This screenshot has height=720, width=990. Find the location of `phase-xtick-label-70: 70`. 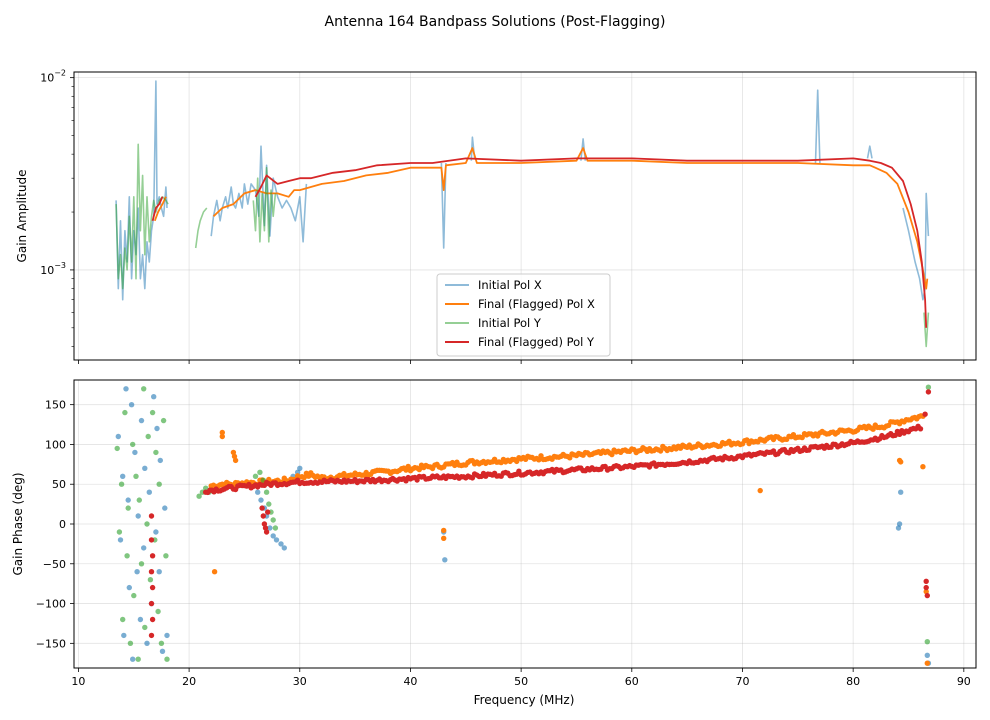

phase-xtick-label-70: 70 is located at coordinates (742, 681).